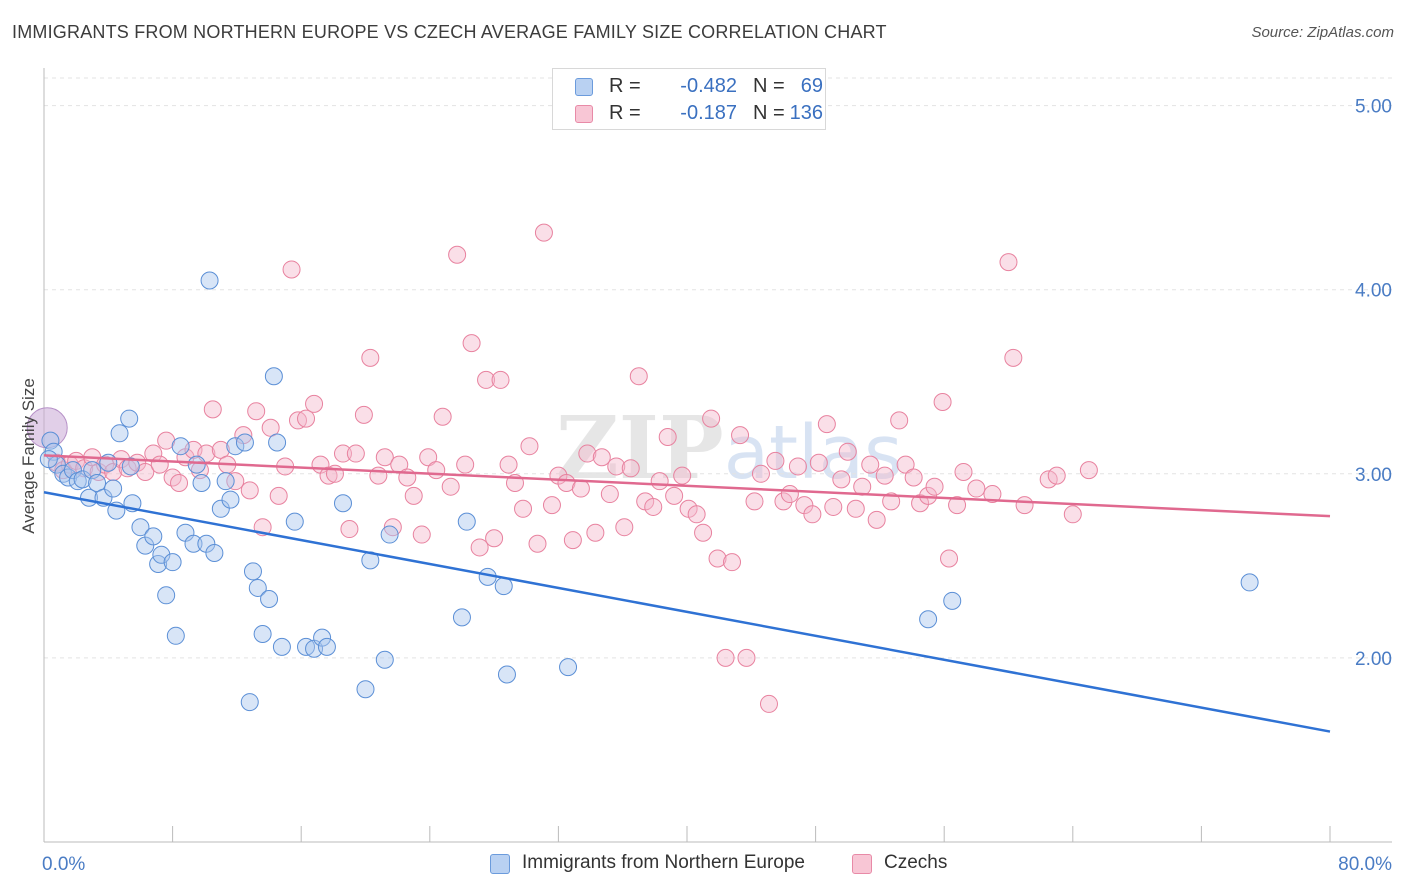 Image resolution: width=1406 pixels, height=892 pixels. I want to click on r-value: -0.482, so click(708, 86).